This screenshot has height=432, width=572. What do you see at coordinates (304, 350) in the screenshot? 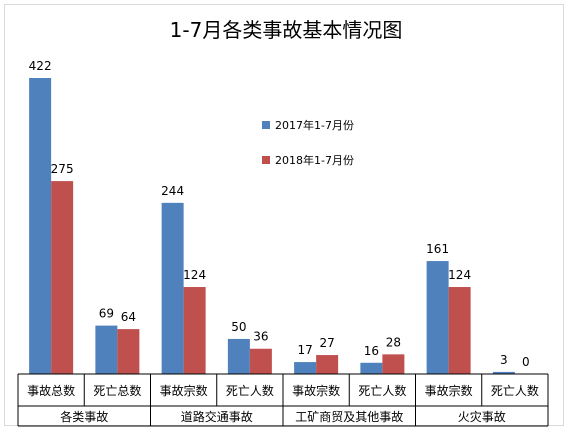
I see `bar-value-label: 17` at bounding box center [304, 350].